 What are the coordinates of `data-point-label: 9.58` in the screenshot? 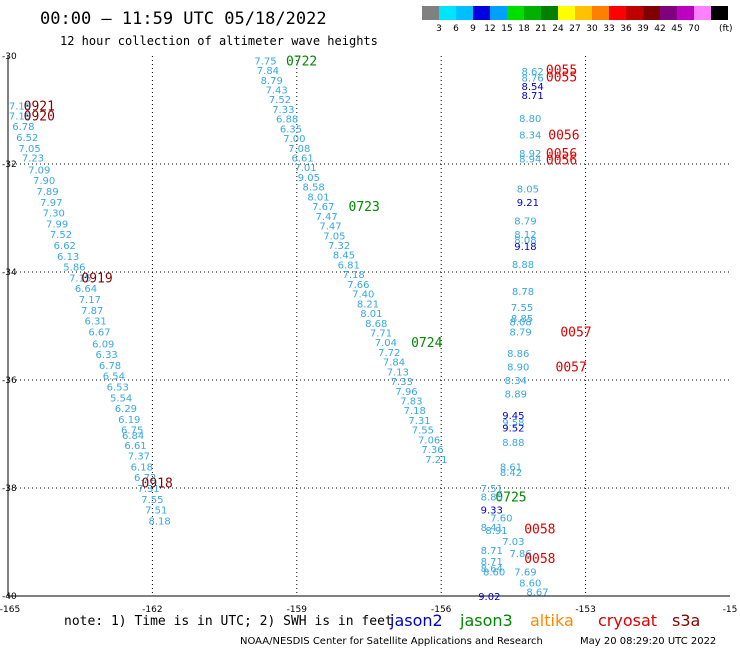 It's located at (513, 423).